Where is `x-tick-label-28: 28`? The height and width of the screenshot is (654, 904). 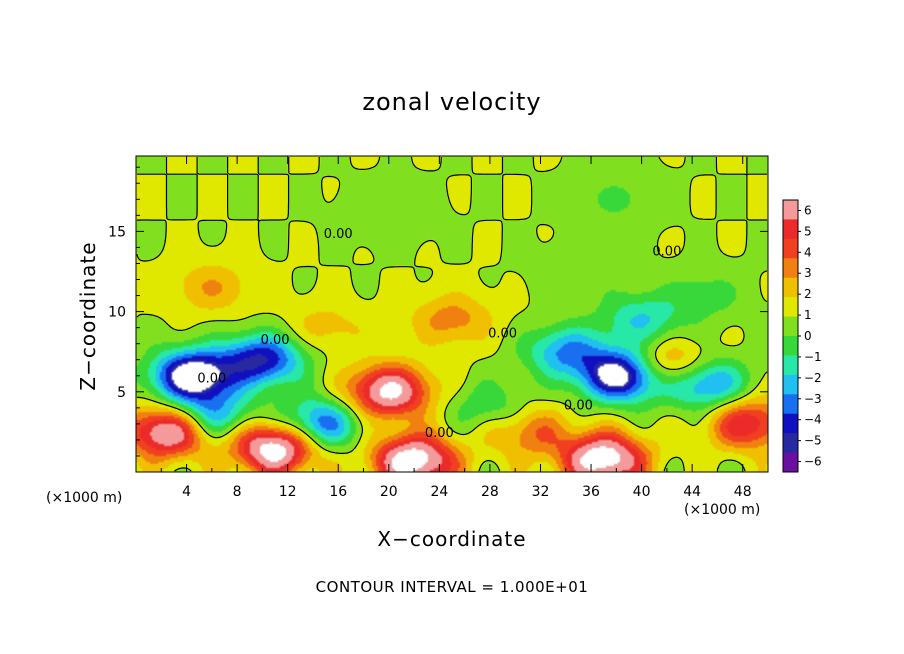 x-tick-label-28: 28 is located at coordinates (490, 492).